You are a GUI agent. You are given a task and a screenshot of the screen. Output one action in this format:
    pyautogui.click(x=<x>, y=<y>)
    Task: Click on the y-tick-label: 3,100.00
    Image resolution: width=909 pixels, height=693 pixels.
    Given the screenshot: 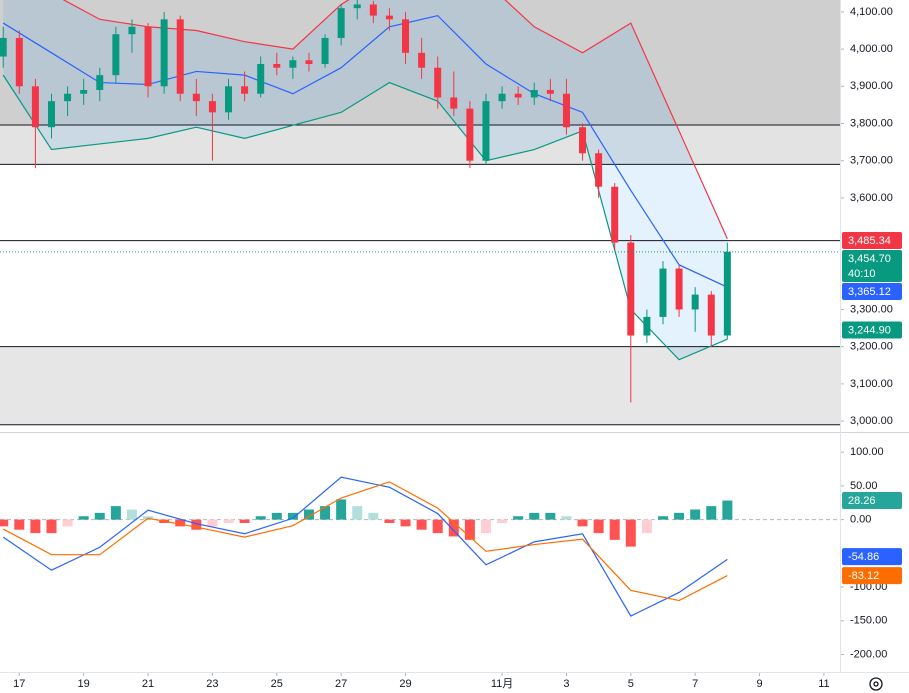 What is the action you would take?
    pyautogui.click(x=871, y=384)
    